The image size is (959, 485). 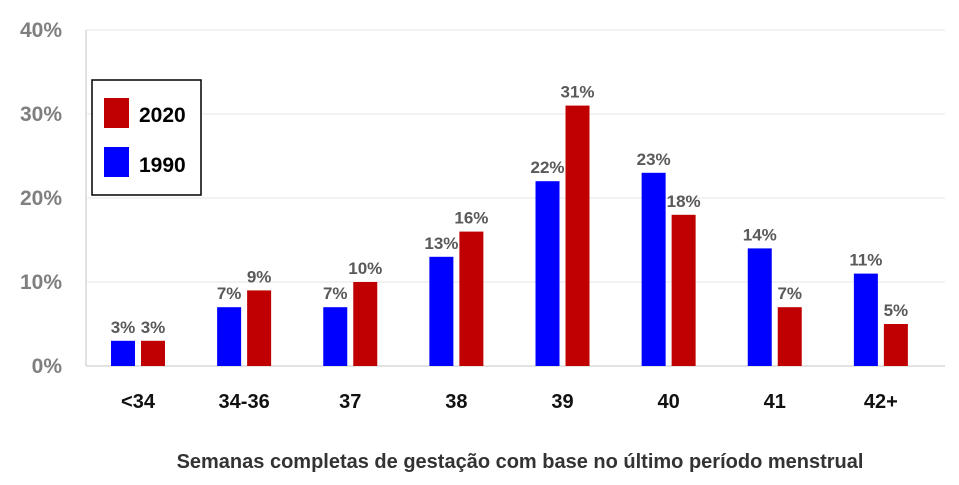 I want to click on y-axis-ticks: 0% 10% 20% 30% 40%, so click(x=41, y=198).